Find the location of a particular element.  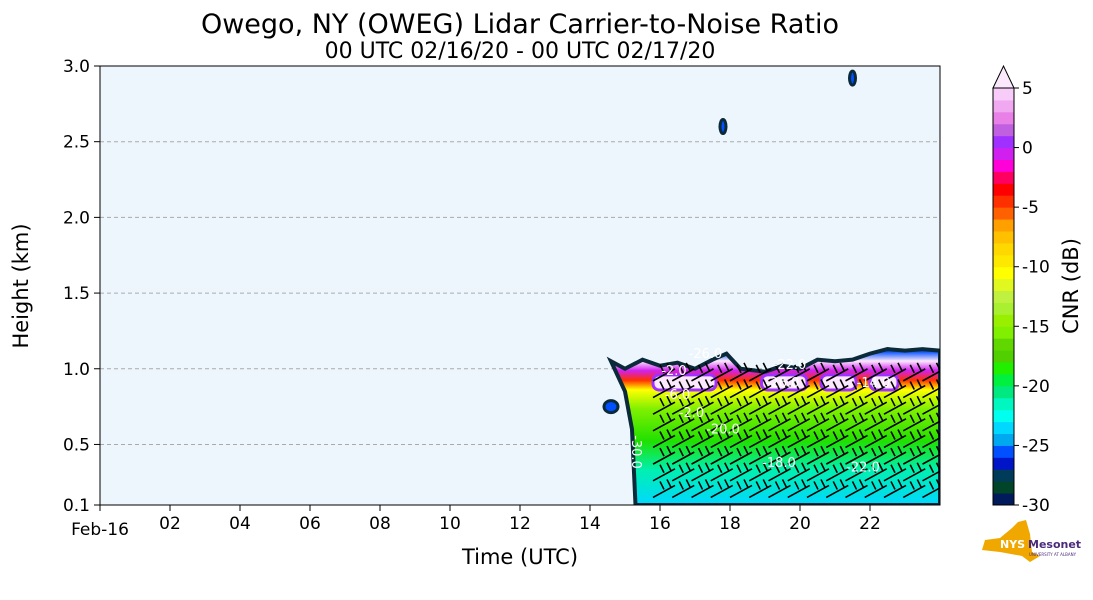

y-tick-label: 0.5 is located at coordinates (76, 445).